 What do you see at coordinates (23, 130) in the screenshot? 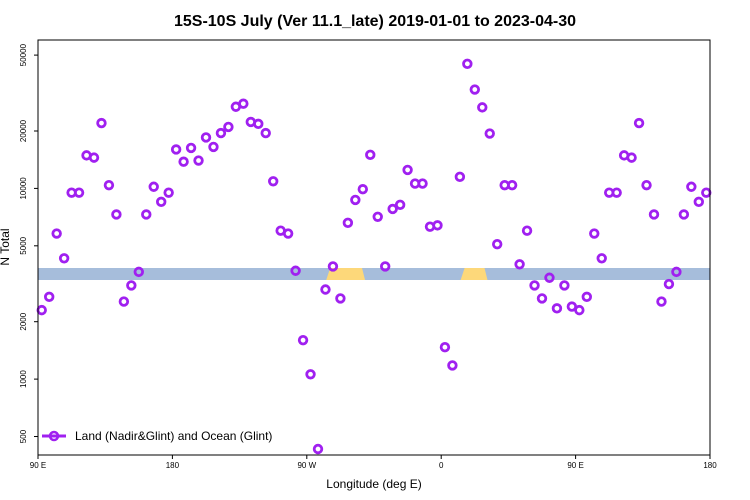
I see `y-tick-label: 20000` at bounding box center [23, 130].